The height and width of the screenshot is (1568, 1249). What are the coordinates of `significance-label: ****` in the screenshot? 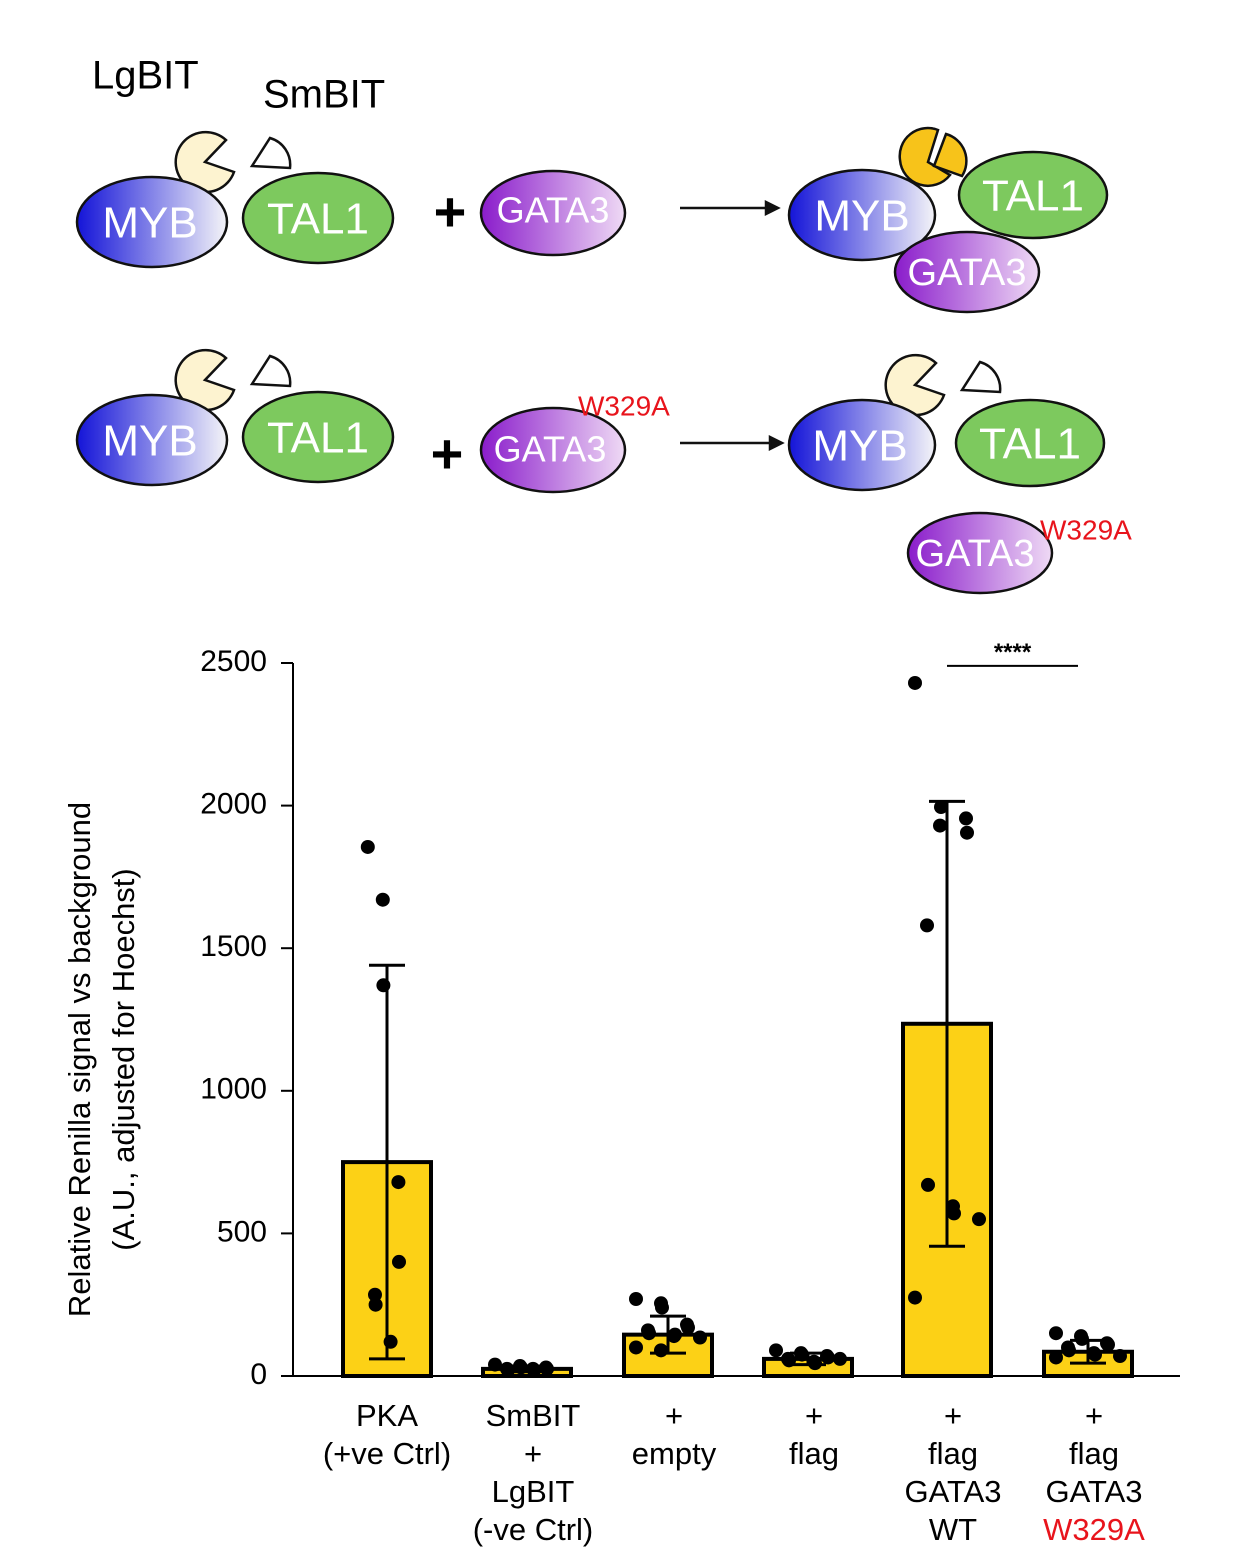 It's located at (1013, 652).